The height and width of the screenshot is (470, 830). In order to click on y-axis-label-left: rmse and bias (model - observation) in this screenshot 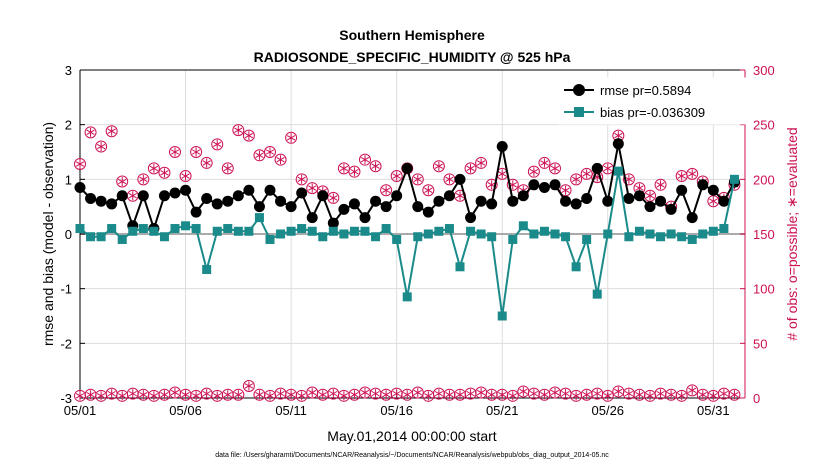, I will do `click(48, 234)`.